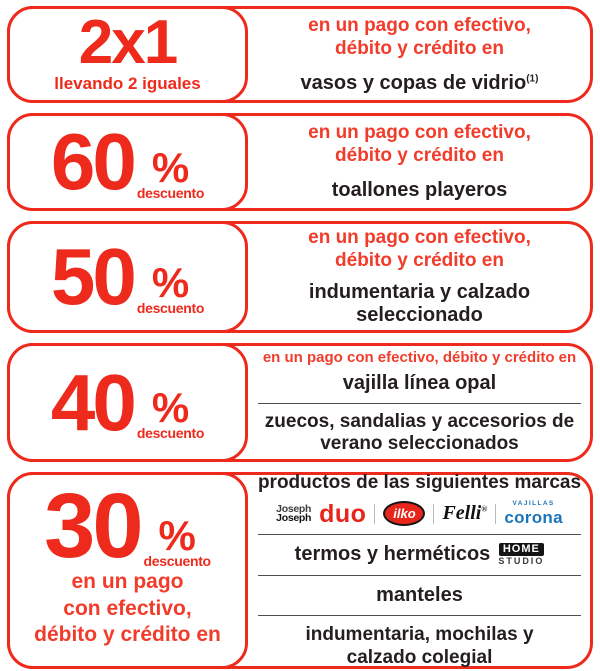 The image size is (600, 671). I want to click on offer-item: termos y herméticos, so click(392, 554).